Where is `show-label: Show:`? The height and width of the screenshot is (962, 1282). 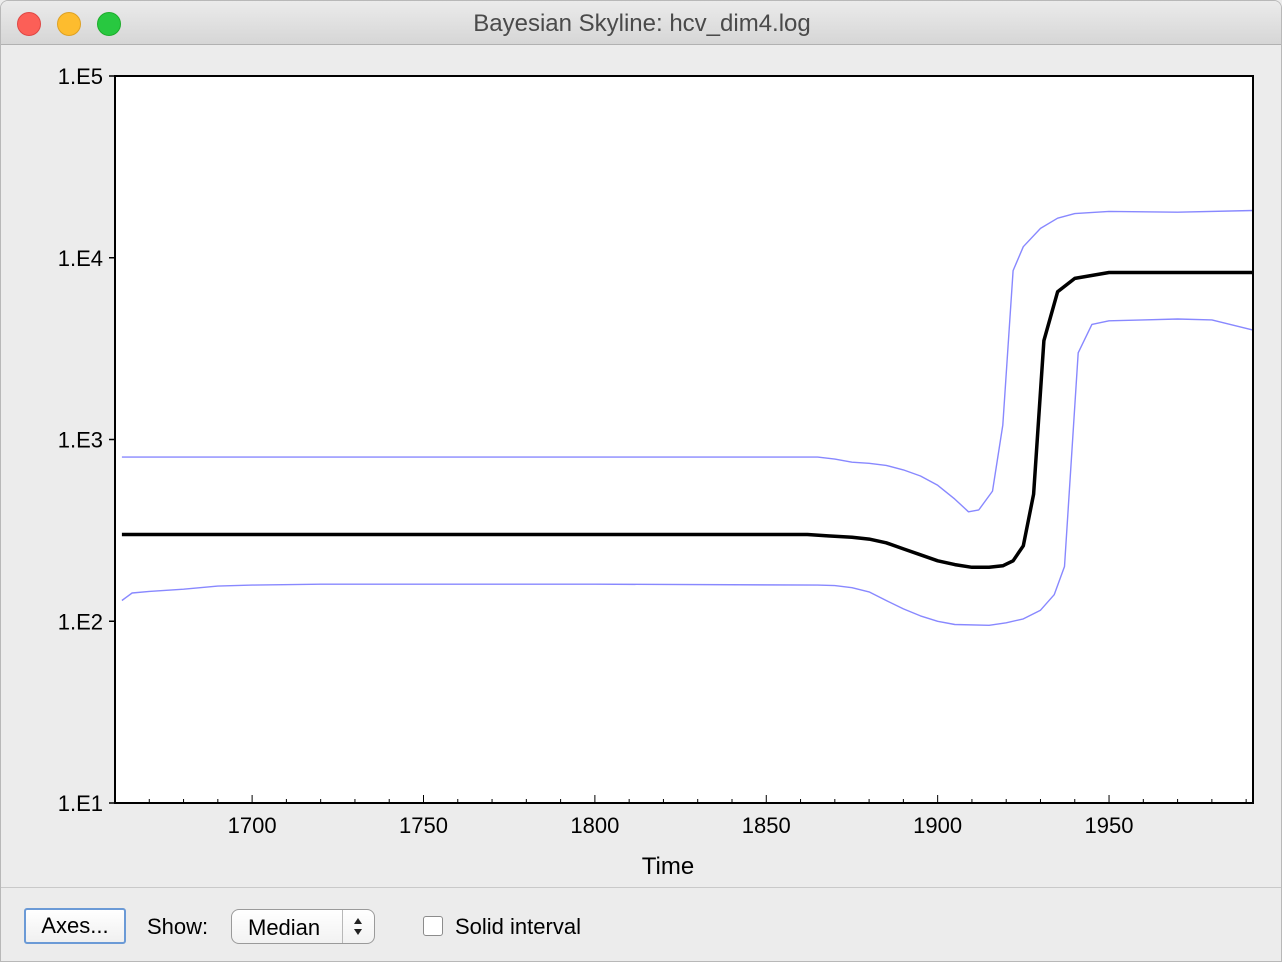 show-label: Show: is located at coordinates (178, 926).